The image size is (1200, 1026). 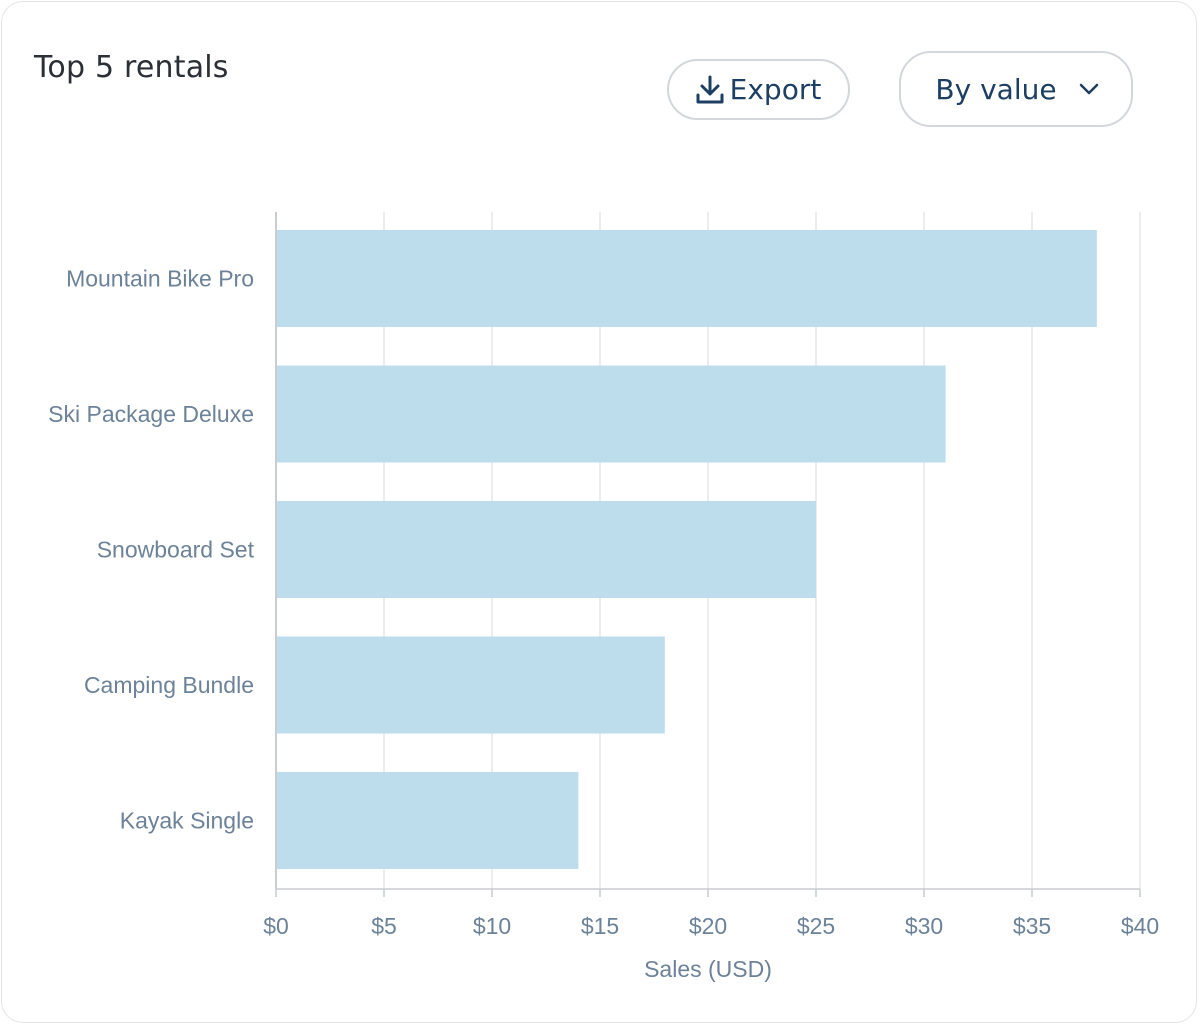 I want to click on x-axis-title: Sales (USD), so click(x=708, y=969).